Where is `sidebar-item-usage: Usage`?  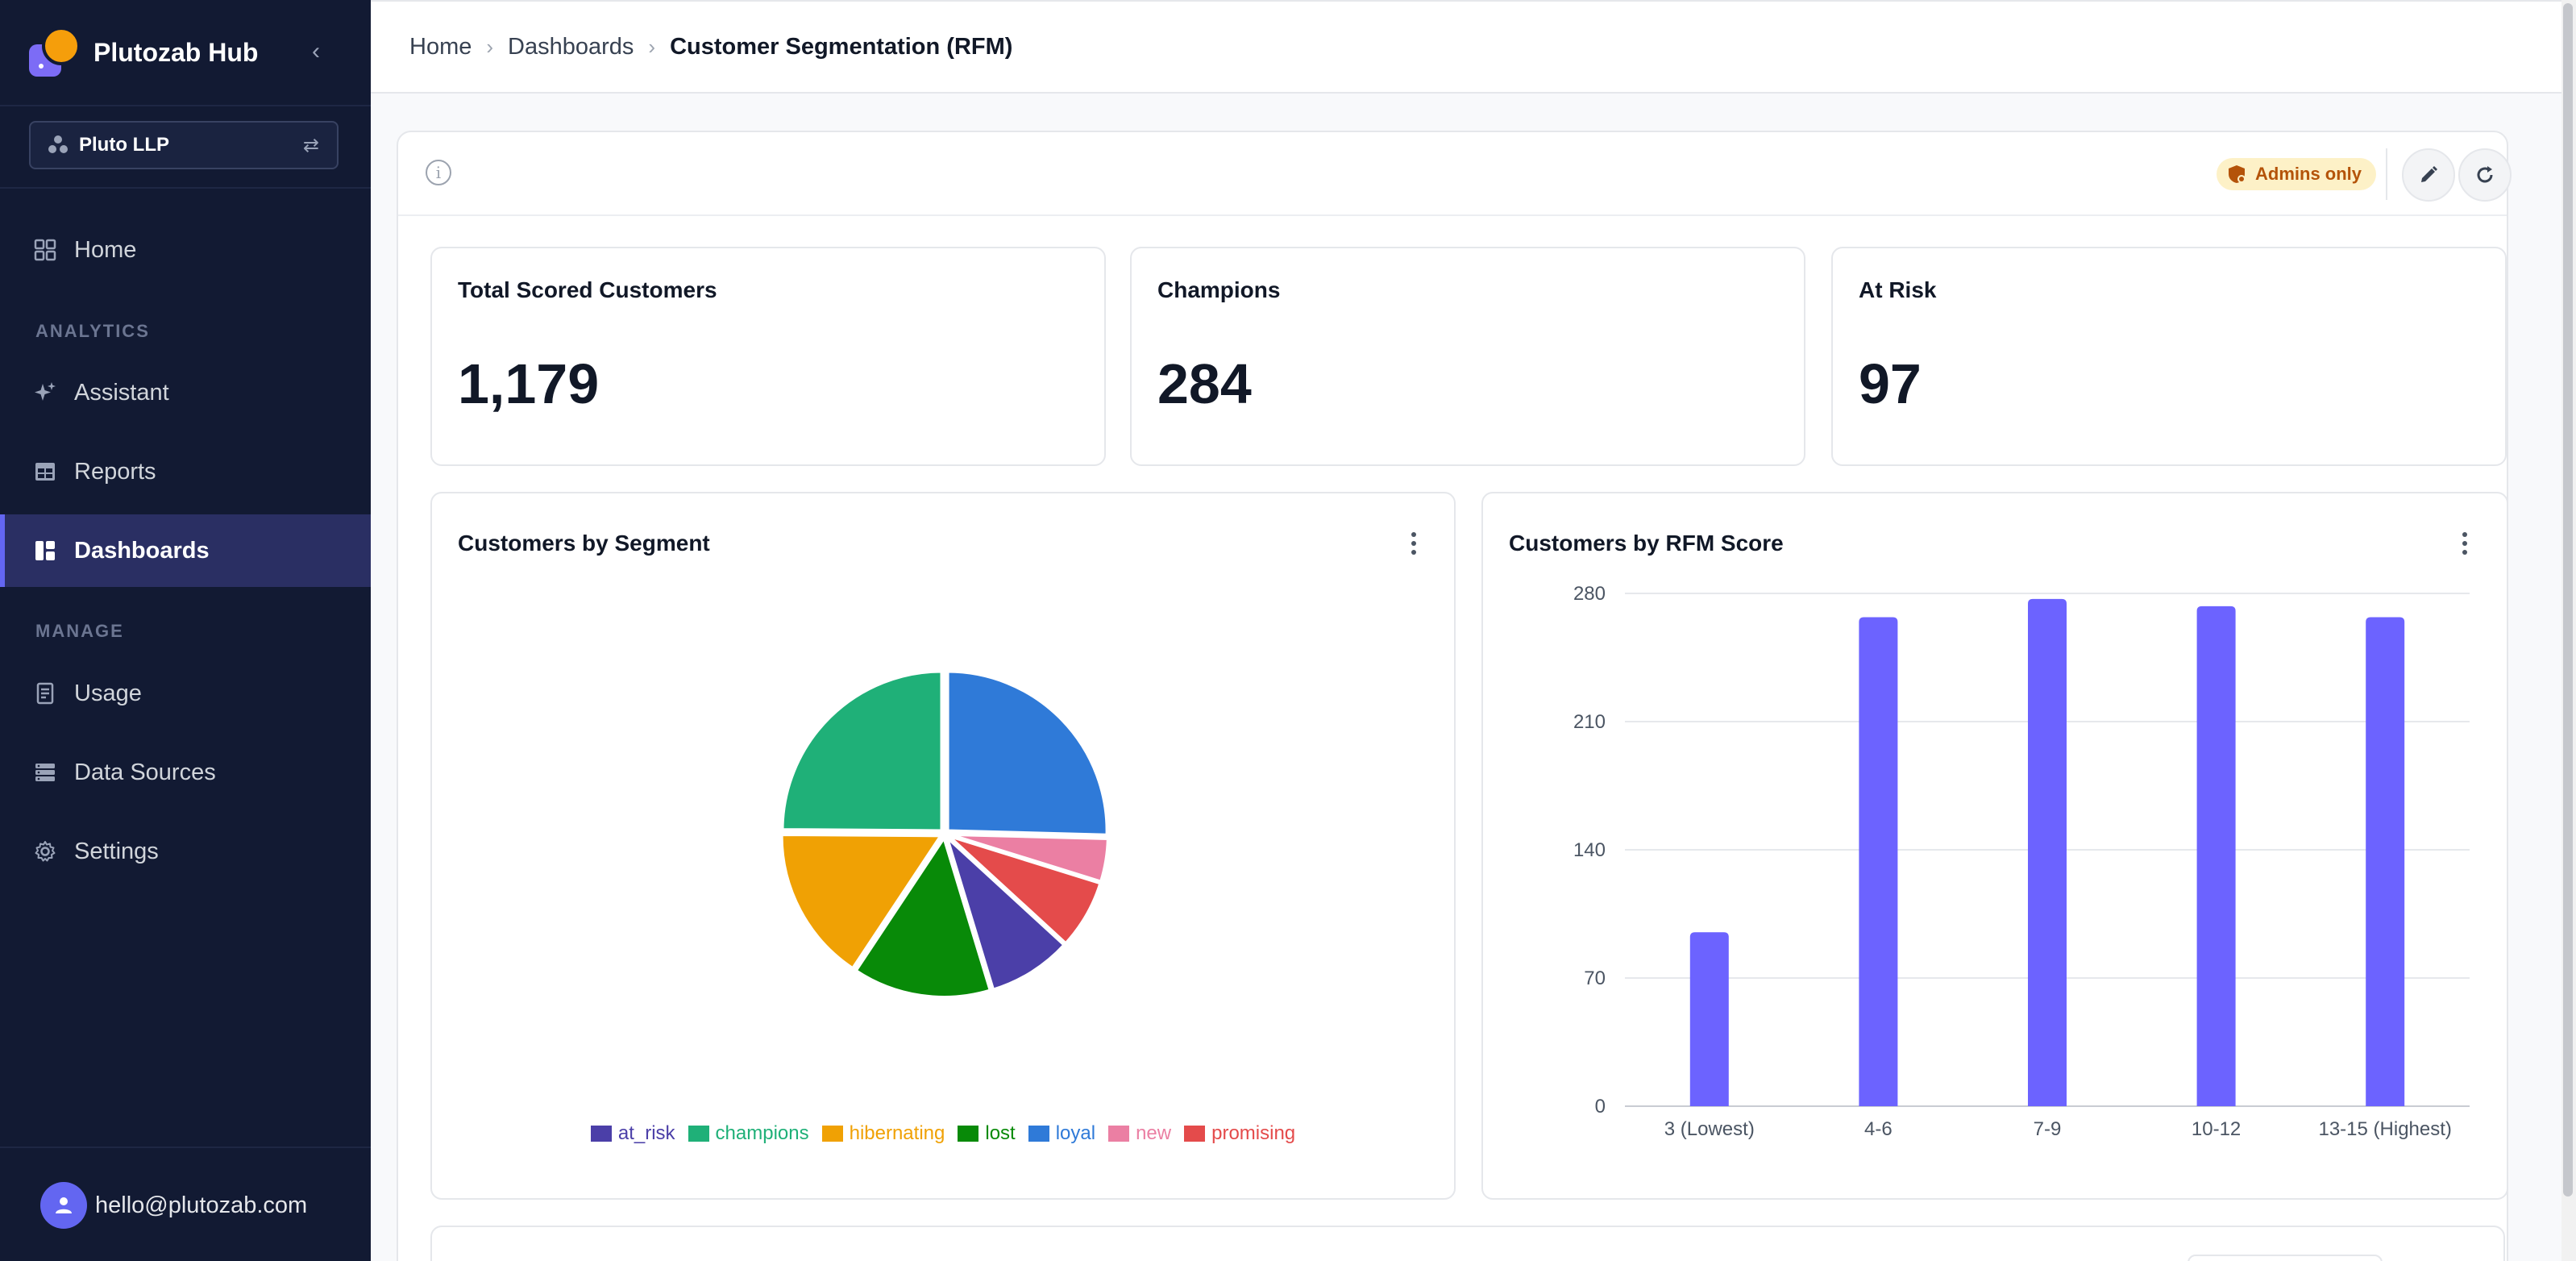 sidebar-item-usage: Usage is located at coordinates (185, 693).